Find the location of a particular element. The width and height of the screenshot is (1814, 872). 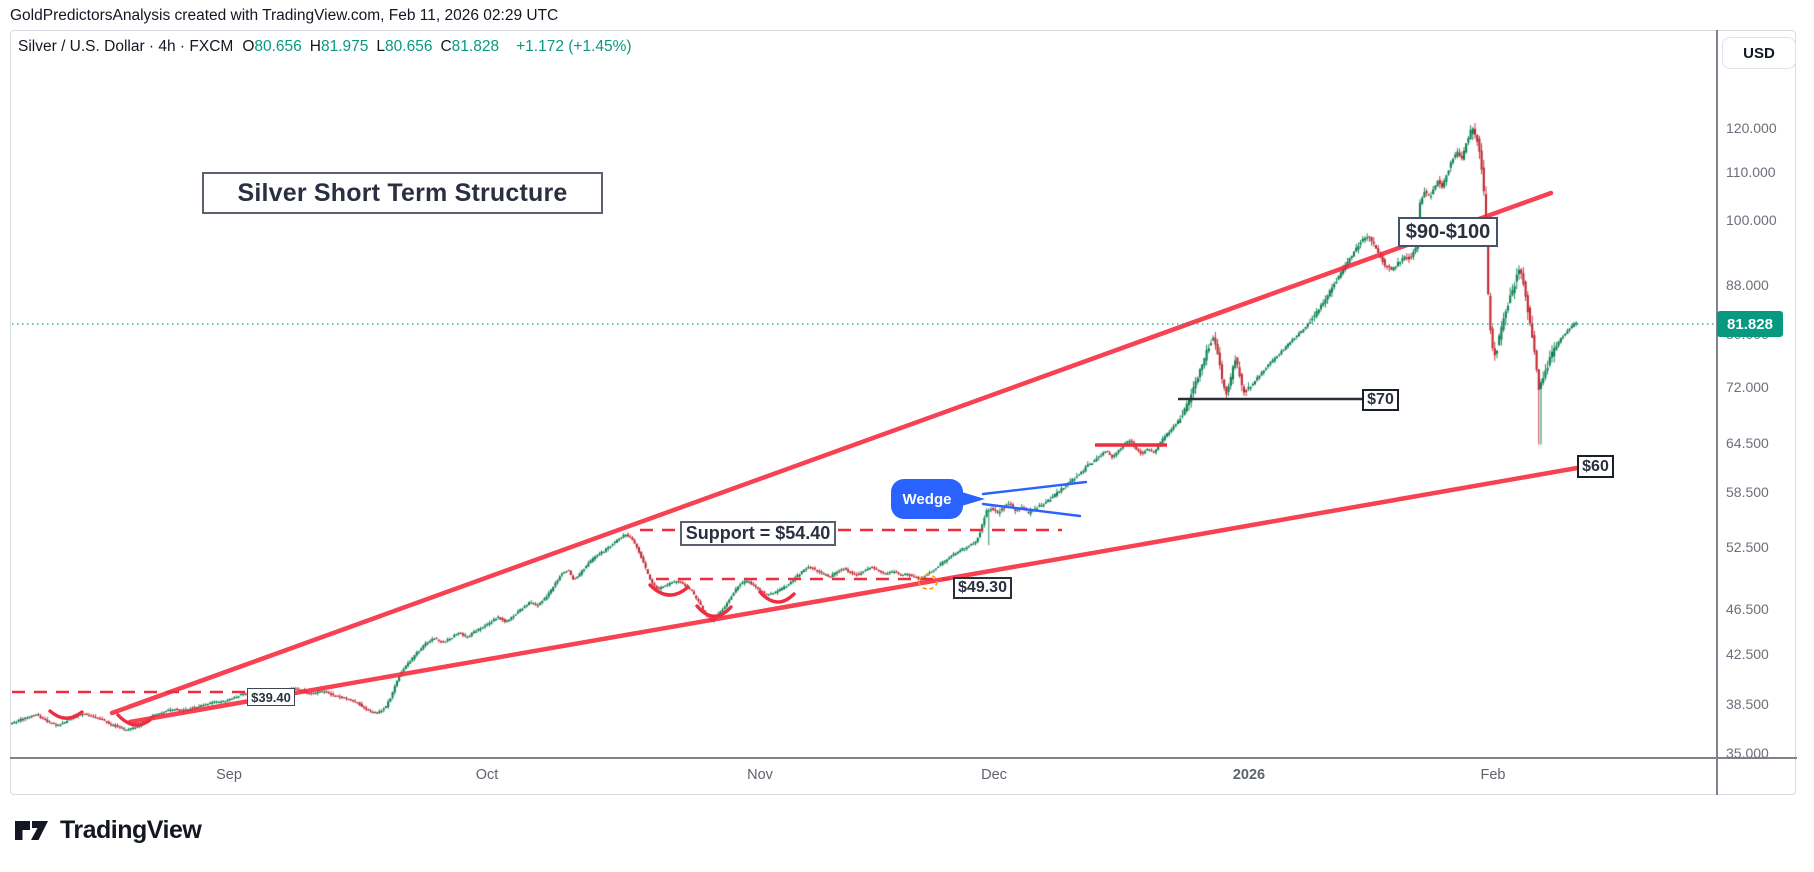

time-axis-separator is located at coordinates (903, 758).